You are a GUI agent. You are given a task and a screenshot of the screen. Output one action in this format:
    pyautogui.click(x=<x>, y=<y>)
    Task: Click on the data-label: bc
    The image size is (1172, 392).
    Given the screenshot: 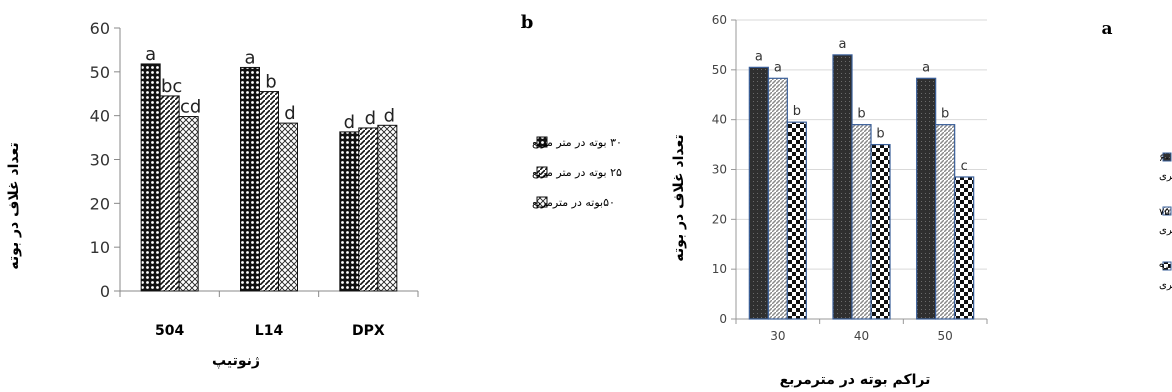 What is the action you would take?
    pyautogui.click(x=171, y=86)
    